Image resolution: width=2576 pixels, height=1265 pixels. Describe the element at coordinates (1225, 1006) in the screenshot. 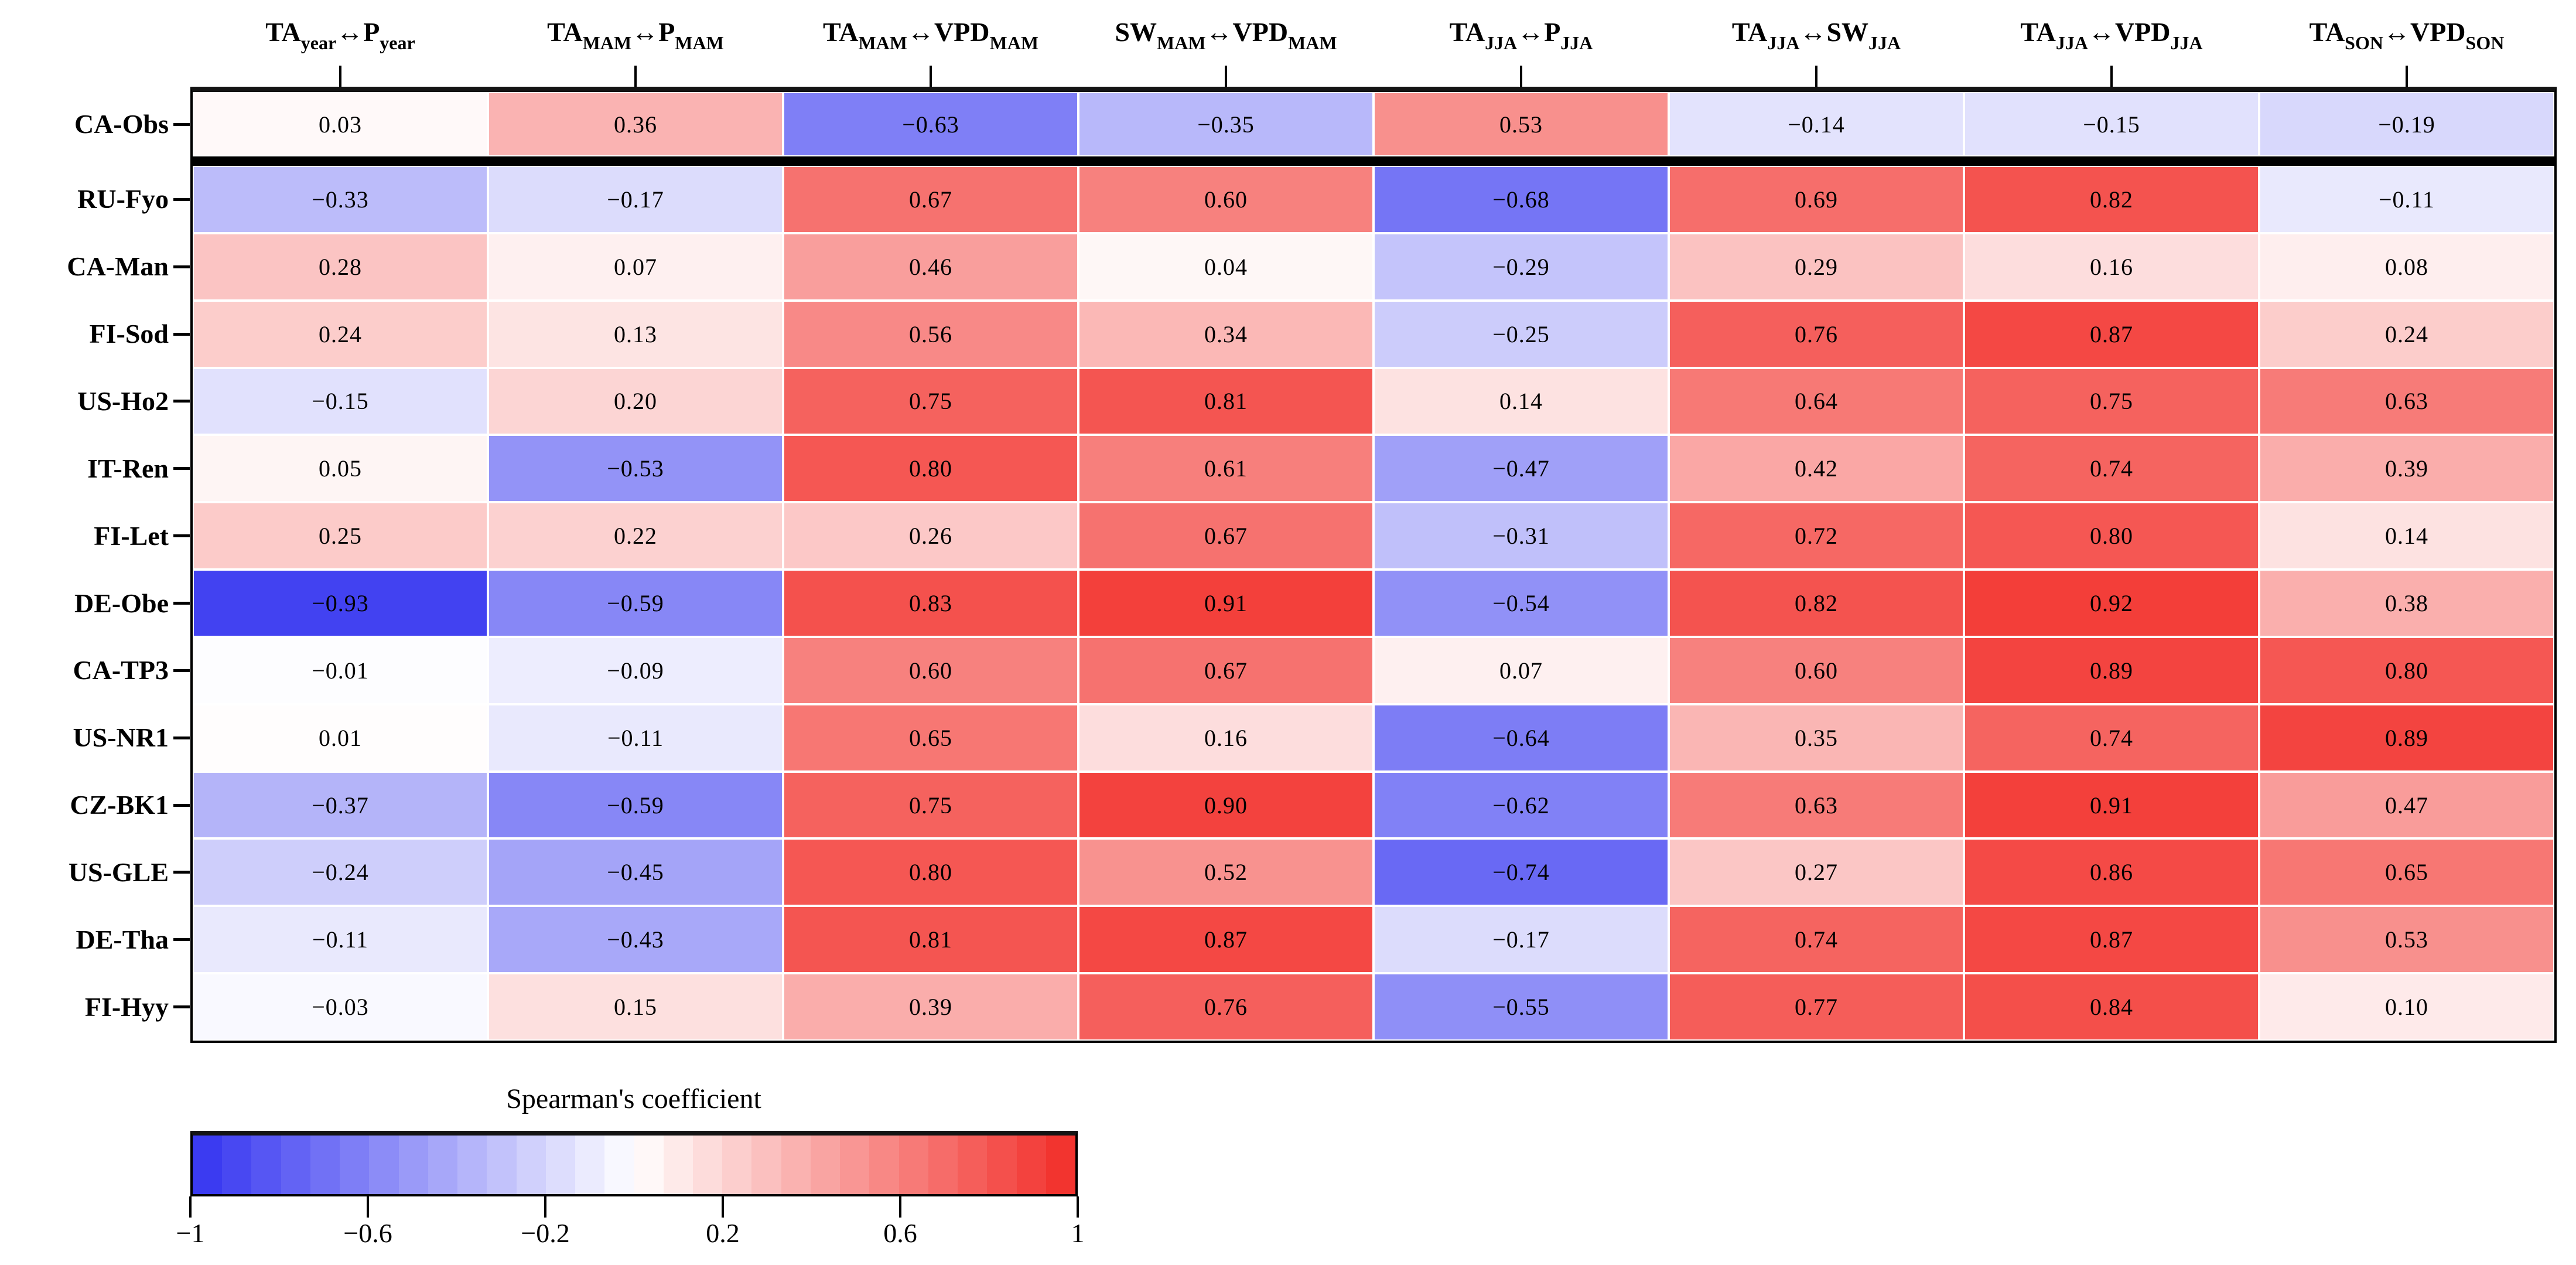

I see `heatmap-cell: 0.76` at that location.